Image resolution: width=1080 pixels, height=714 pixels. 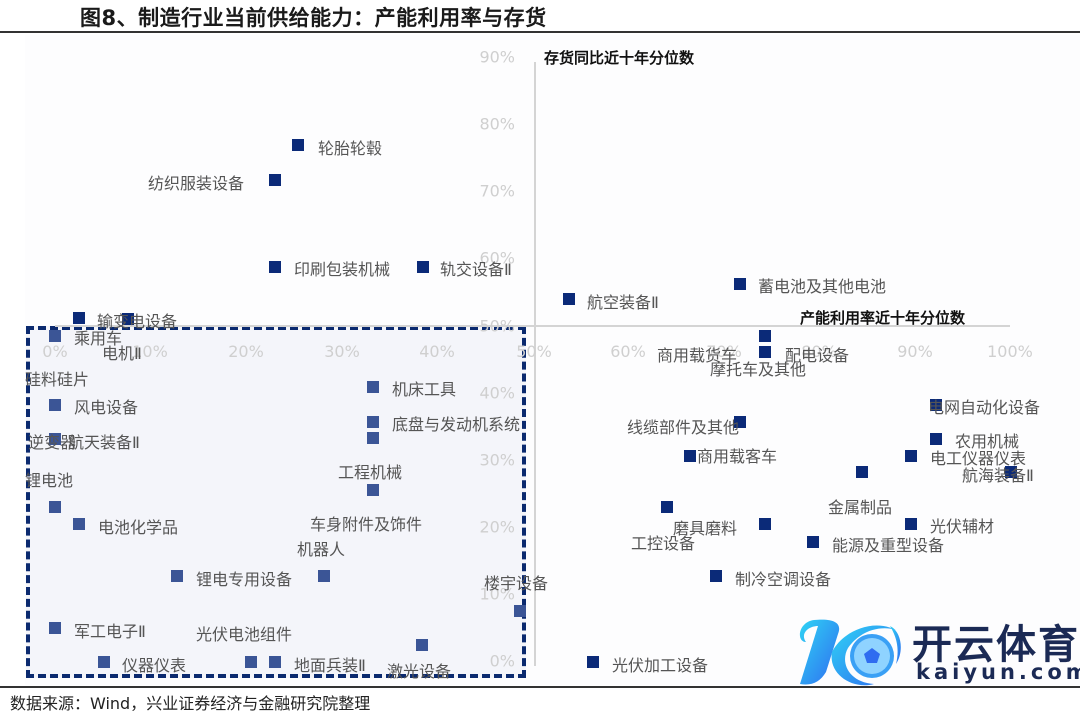 I want to click on point-label: 硅料硅片, so click(x=57, y=379).